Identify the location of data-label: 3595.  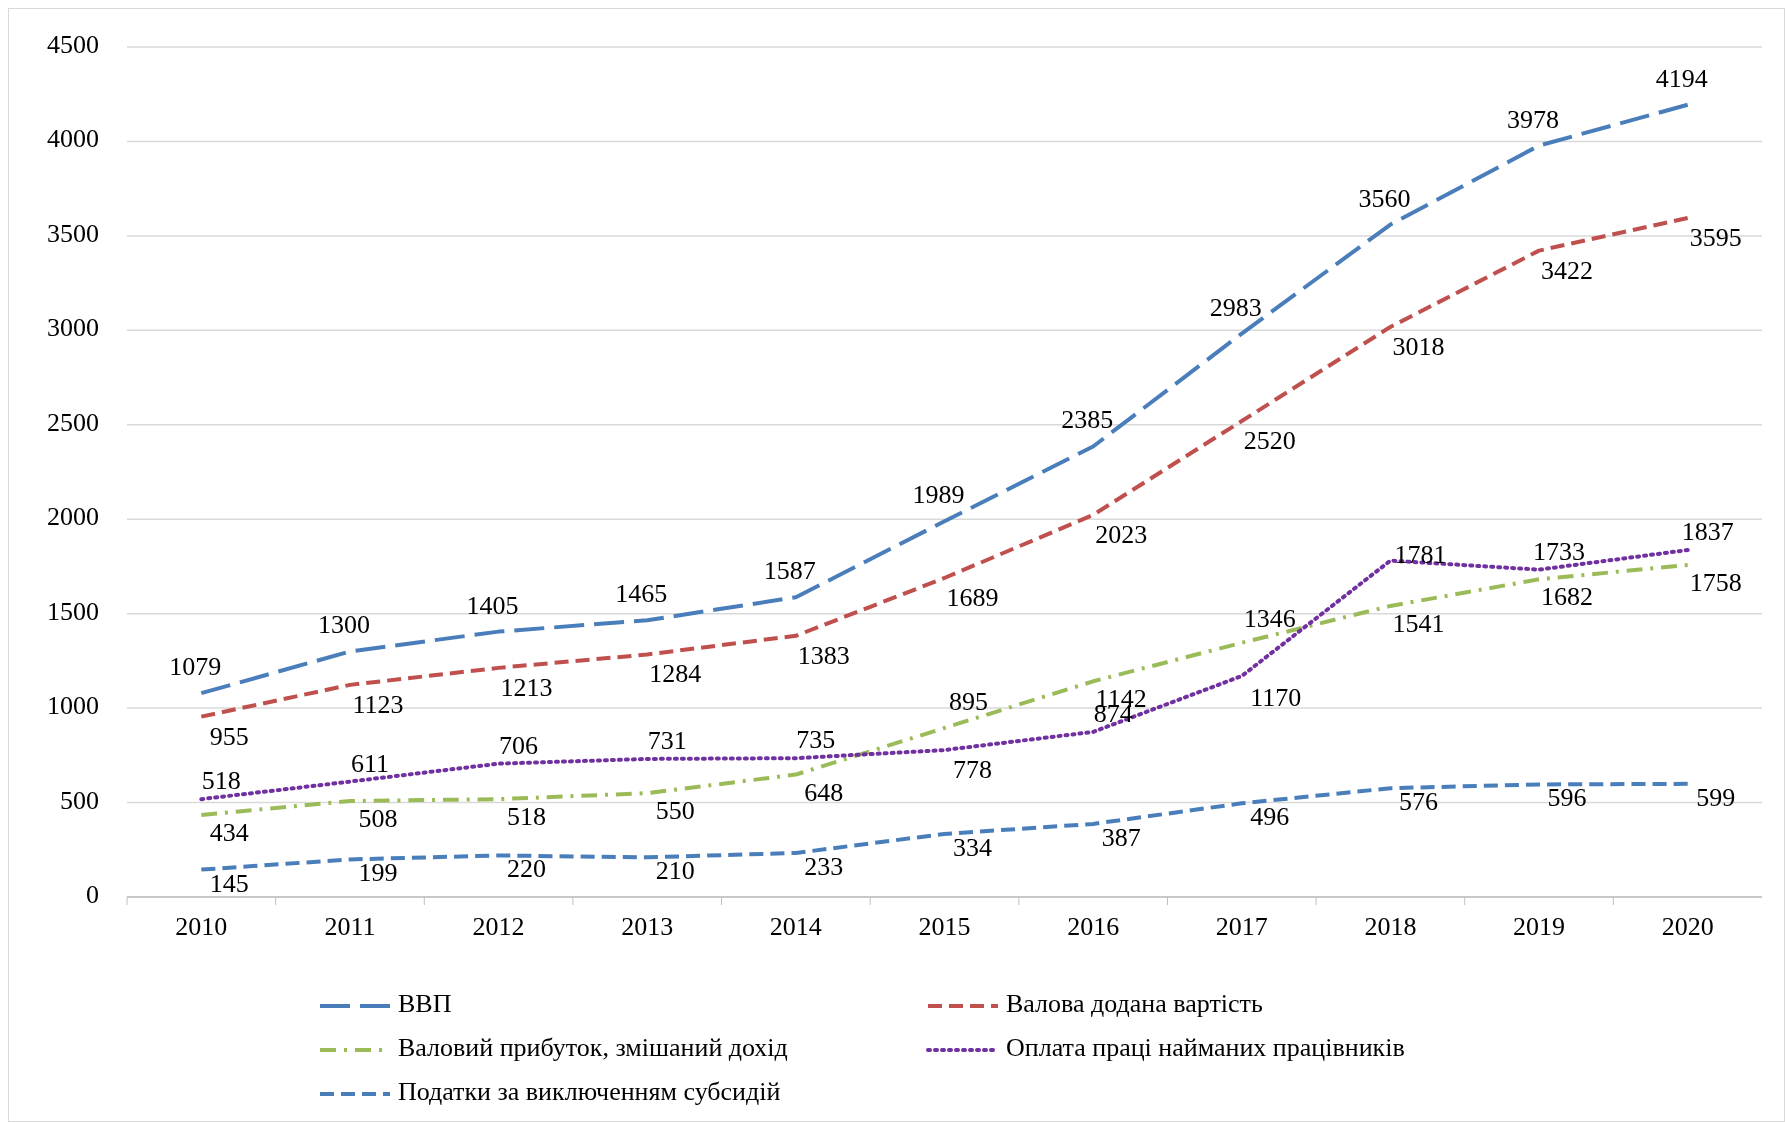
(1715, 237).